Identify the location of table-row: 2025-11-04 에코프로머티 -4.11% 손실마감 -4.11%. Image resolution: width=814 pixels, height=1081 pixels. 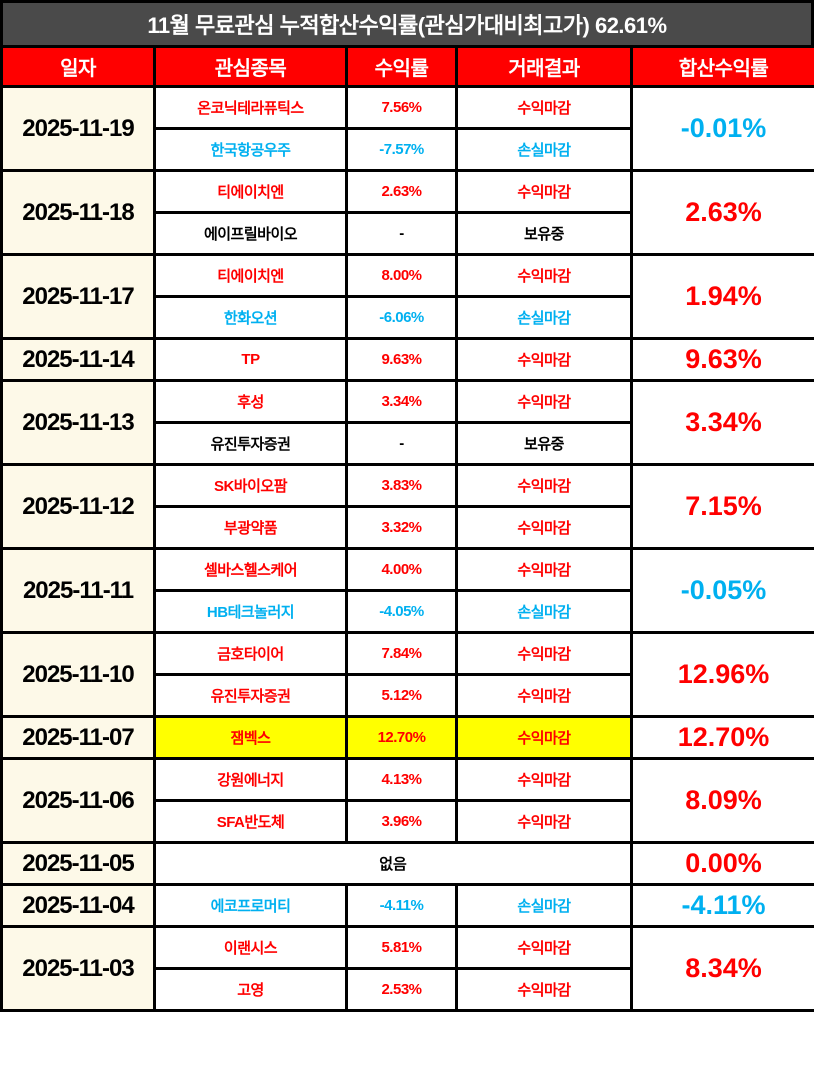
(407, 905).